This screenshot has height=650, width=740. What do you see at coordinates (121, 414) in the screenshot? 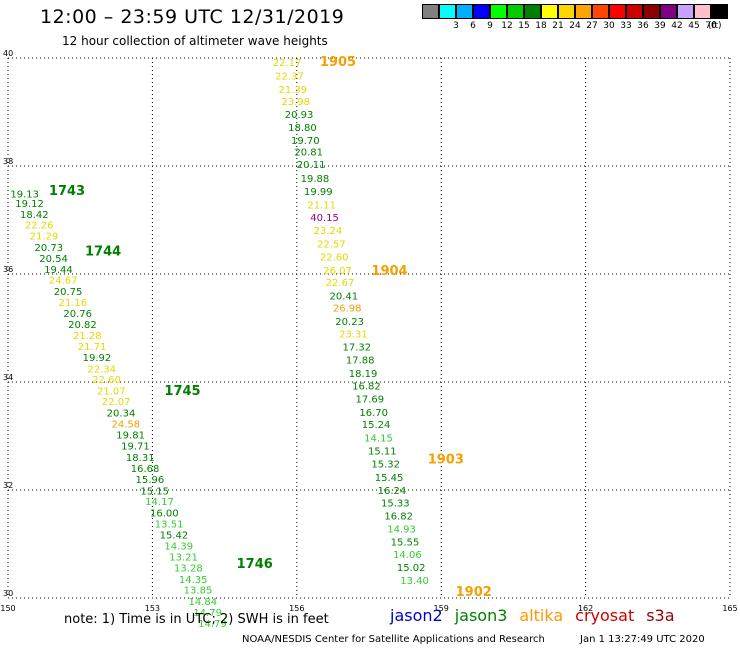
I see `wave-height-label: 20.34` at bounding box center [121, 414].